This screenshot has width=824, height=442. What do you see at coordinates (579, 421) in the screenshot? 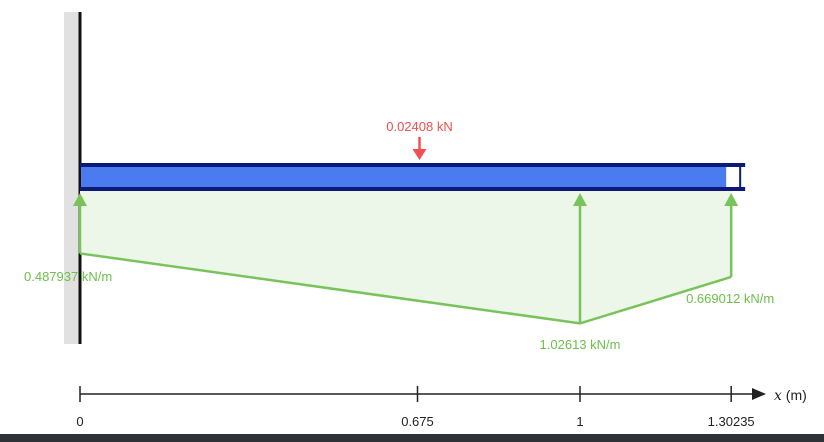
I see `x-axis-tick-label-2: 1` at bounding box center [579, 421].